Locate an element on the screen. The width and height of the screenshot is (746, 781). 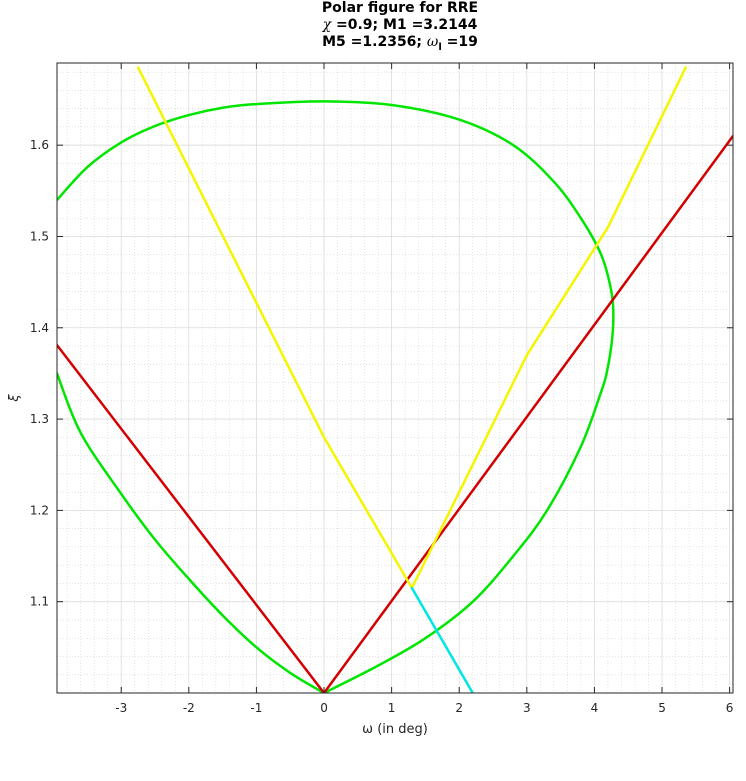
x-tick-label: 1 is located at coordinates (392, 708).